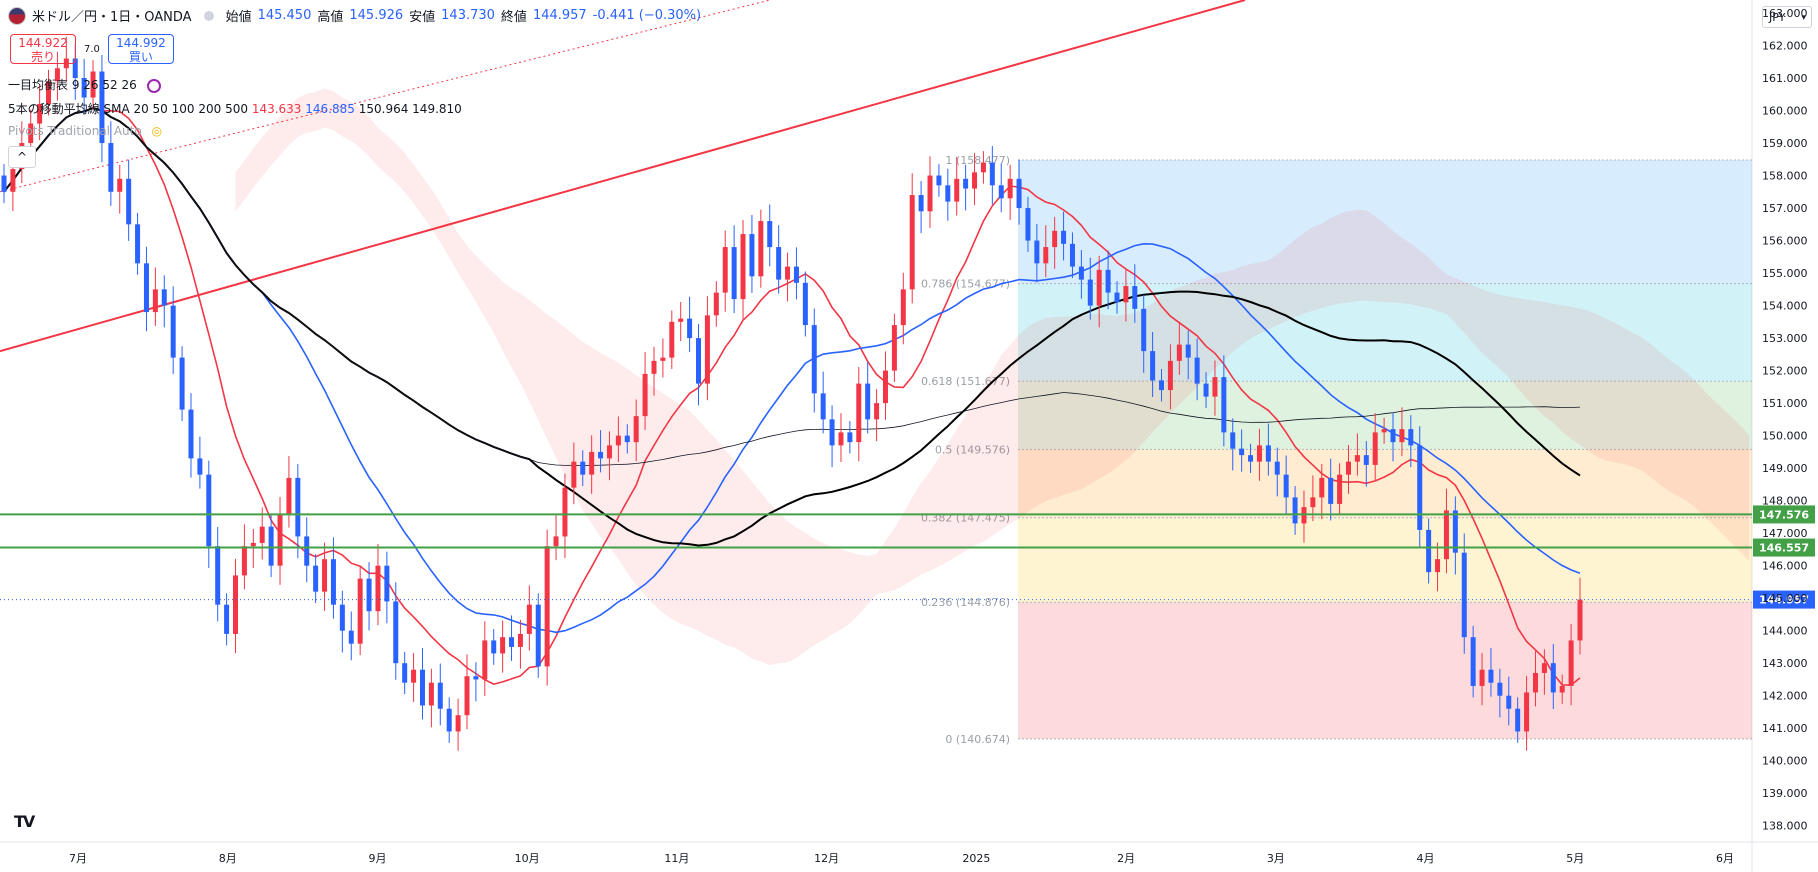 The width and height of the screenshot is (1818, 872). Describe the element at coordinates (140, 49) in the screenshot. I see `buy-button: 144.992 買い` at that location.